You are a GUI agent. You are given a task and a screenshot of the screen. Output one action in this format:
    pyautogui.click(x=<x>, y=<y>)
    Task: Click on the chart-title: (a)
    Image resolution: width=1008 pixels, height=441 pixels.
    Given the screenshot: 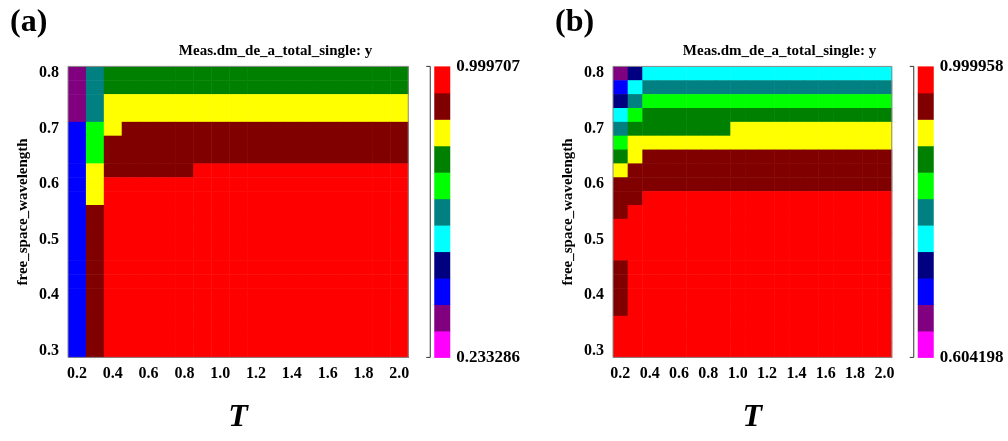 What is the action you would take?
    pyautogui.click(x=29, y=20)
    